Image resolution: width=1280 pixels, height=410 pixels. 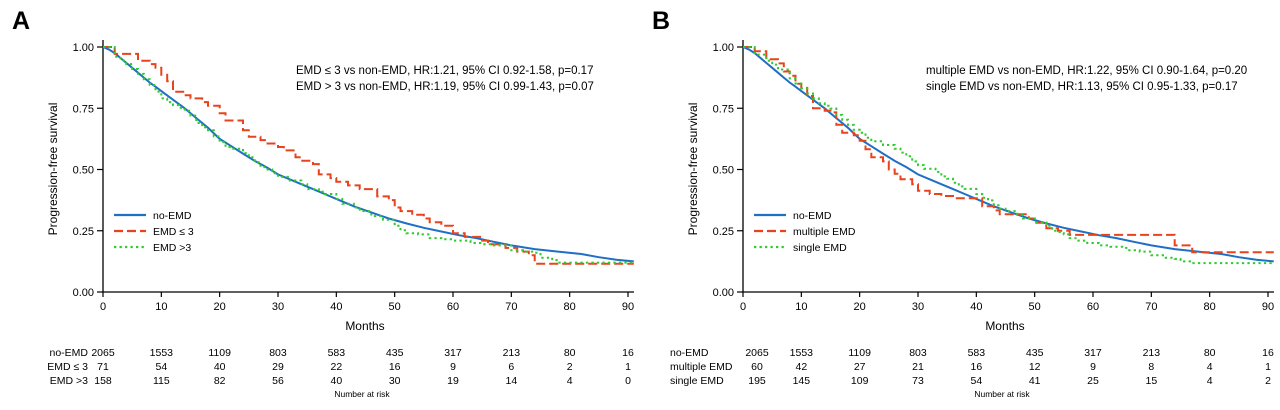 What do you see at coordinates (173, 232) in the screenshot?
I see `legend-label: EMD ≤ 3` at bounding box center [173, 232].